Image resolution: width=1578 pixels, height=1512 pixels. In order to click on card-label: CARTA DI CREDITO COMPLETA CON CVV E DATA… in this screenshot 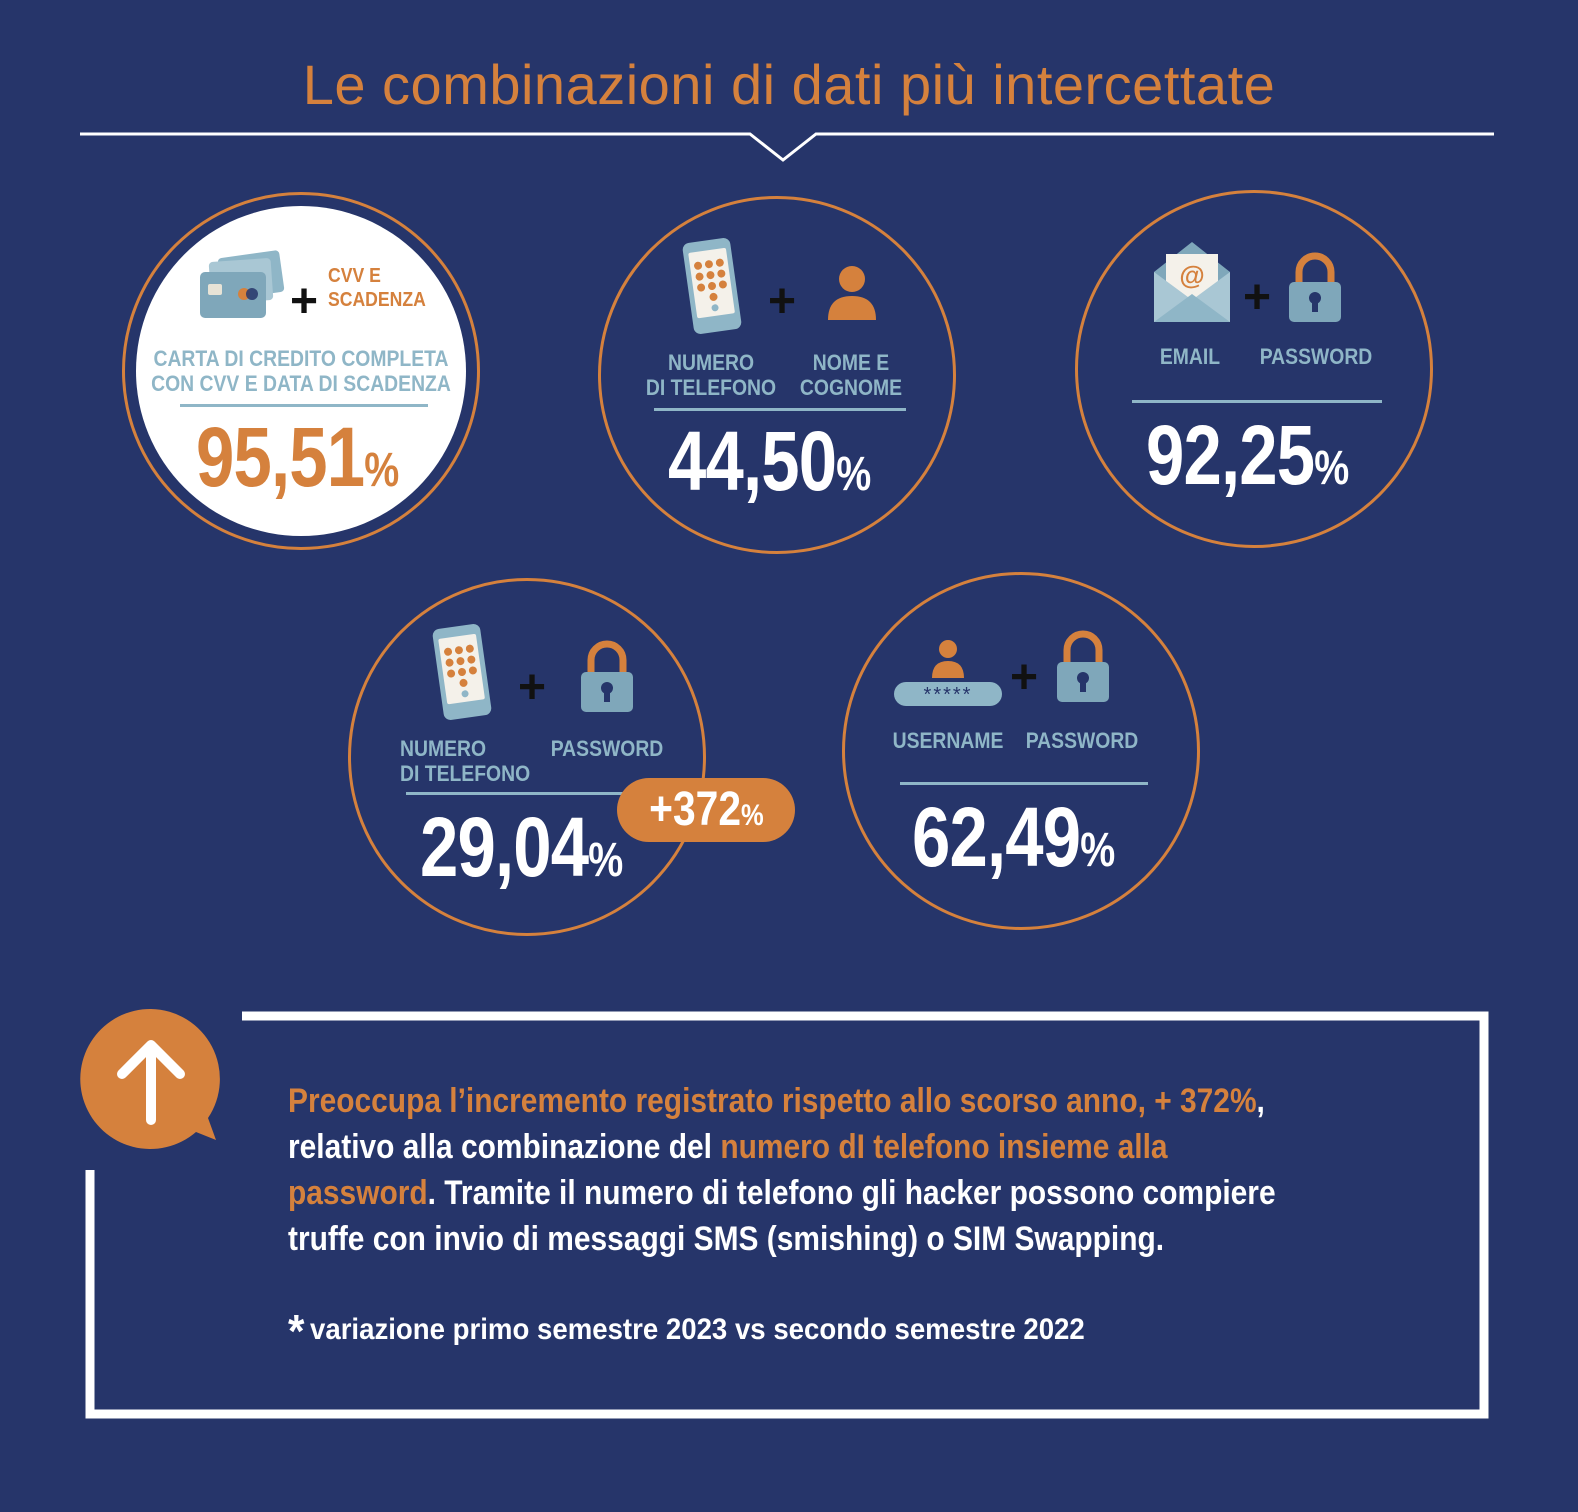, I will do `click(301, 371)`.